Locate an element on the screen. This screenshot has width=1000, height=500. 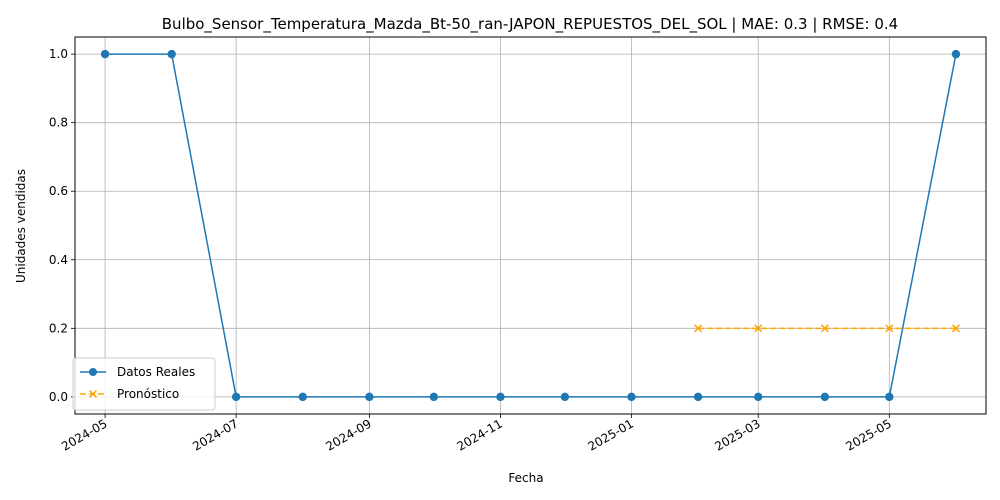
y-tick-label: 0.6 is located at coordinates (58, 191).